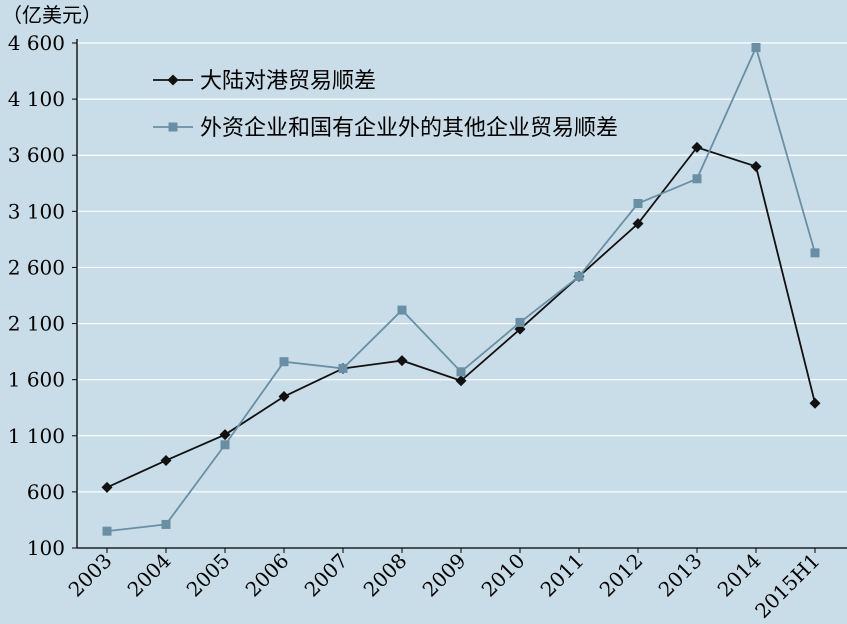 This screenshot has width=847, height=624. Describe the element at coordinates (621, 575) in the screenshot. I see `x-tick-label: 2012` at that location.